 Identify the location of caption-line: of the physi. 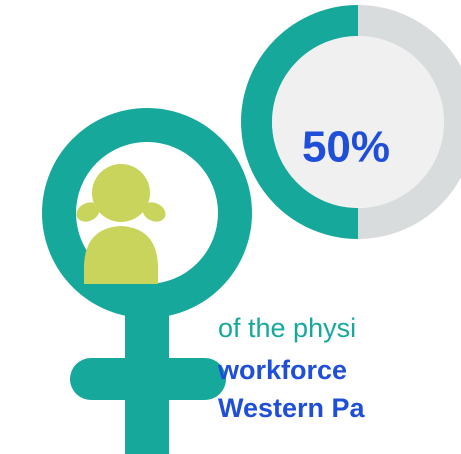
(287, 328).